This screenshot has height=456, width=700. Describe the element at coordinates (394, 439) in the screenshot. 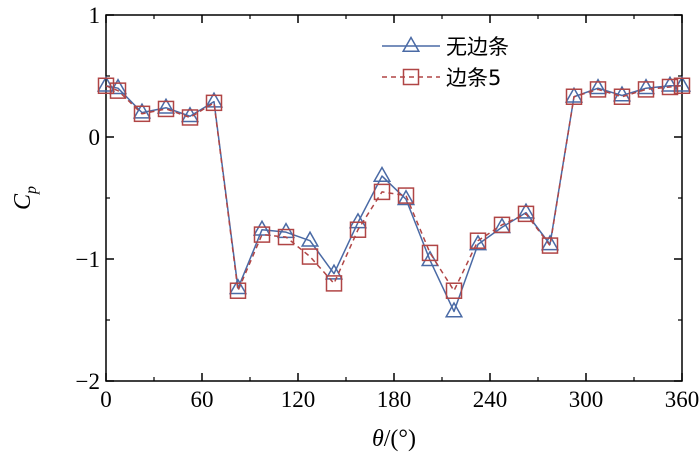

I see `x-axis-title: θ/(°)` at that location.